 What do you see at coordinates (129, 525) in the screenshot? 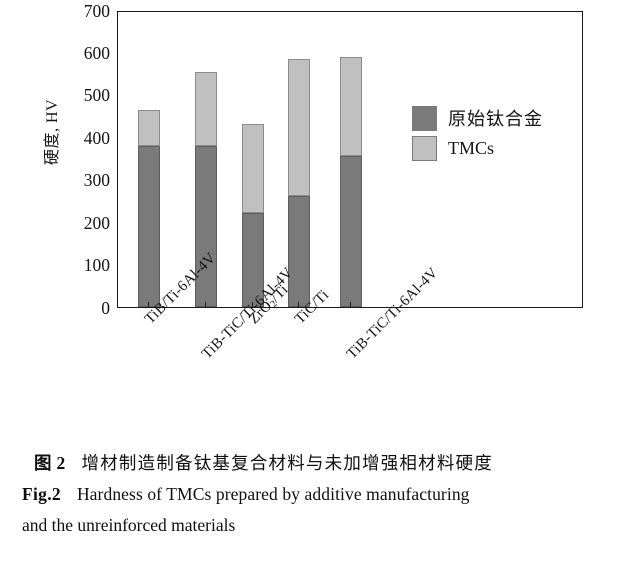
I see `caption-english-text-2: and the unreinforced materials` at bounding box center [129, 525].